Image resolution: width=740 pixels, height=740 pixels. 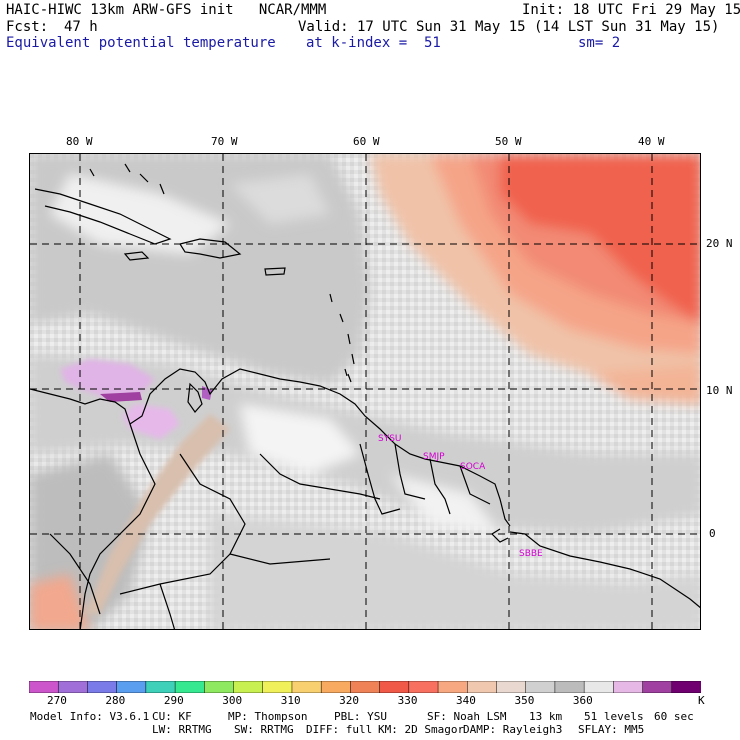 I want to click on footer-physics-item: DAMP: Rayleigh3, so click(x=513, y=729).